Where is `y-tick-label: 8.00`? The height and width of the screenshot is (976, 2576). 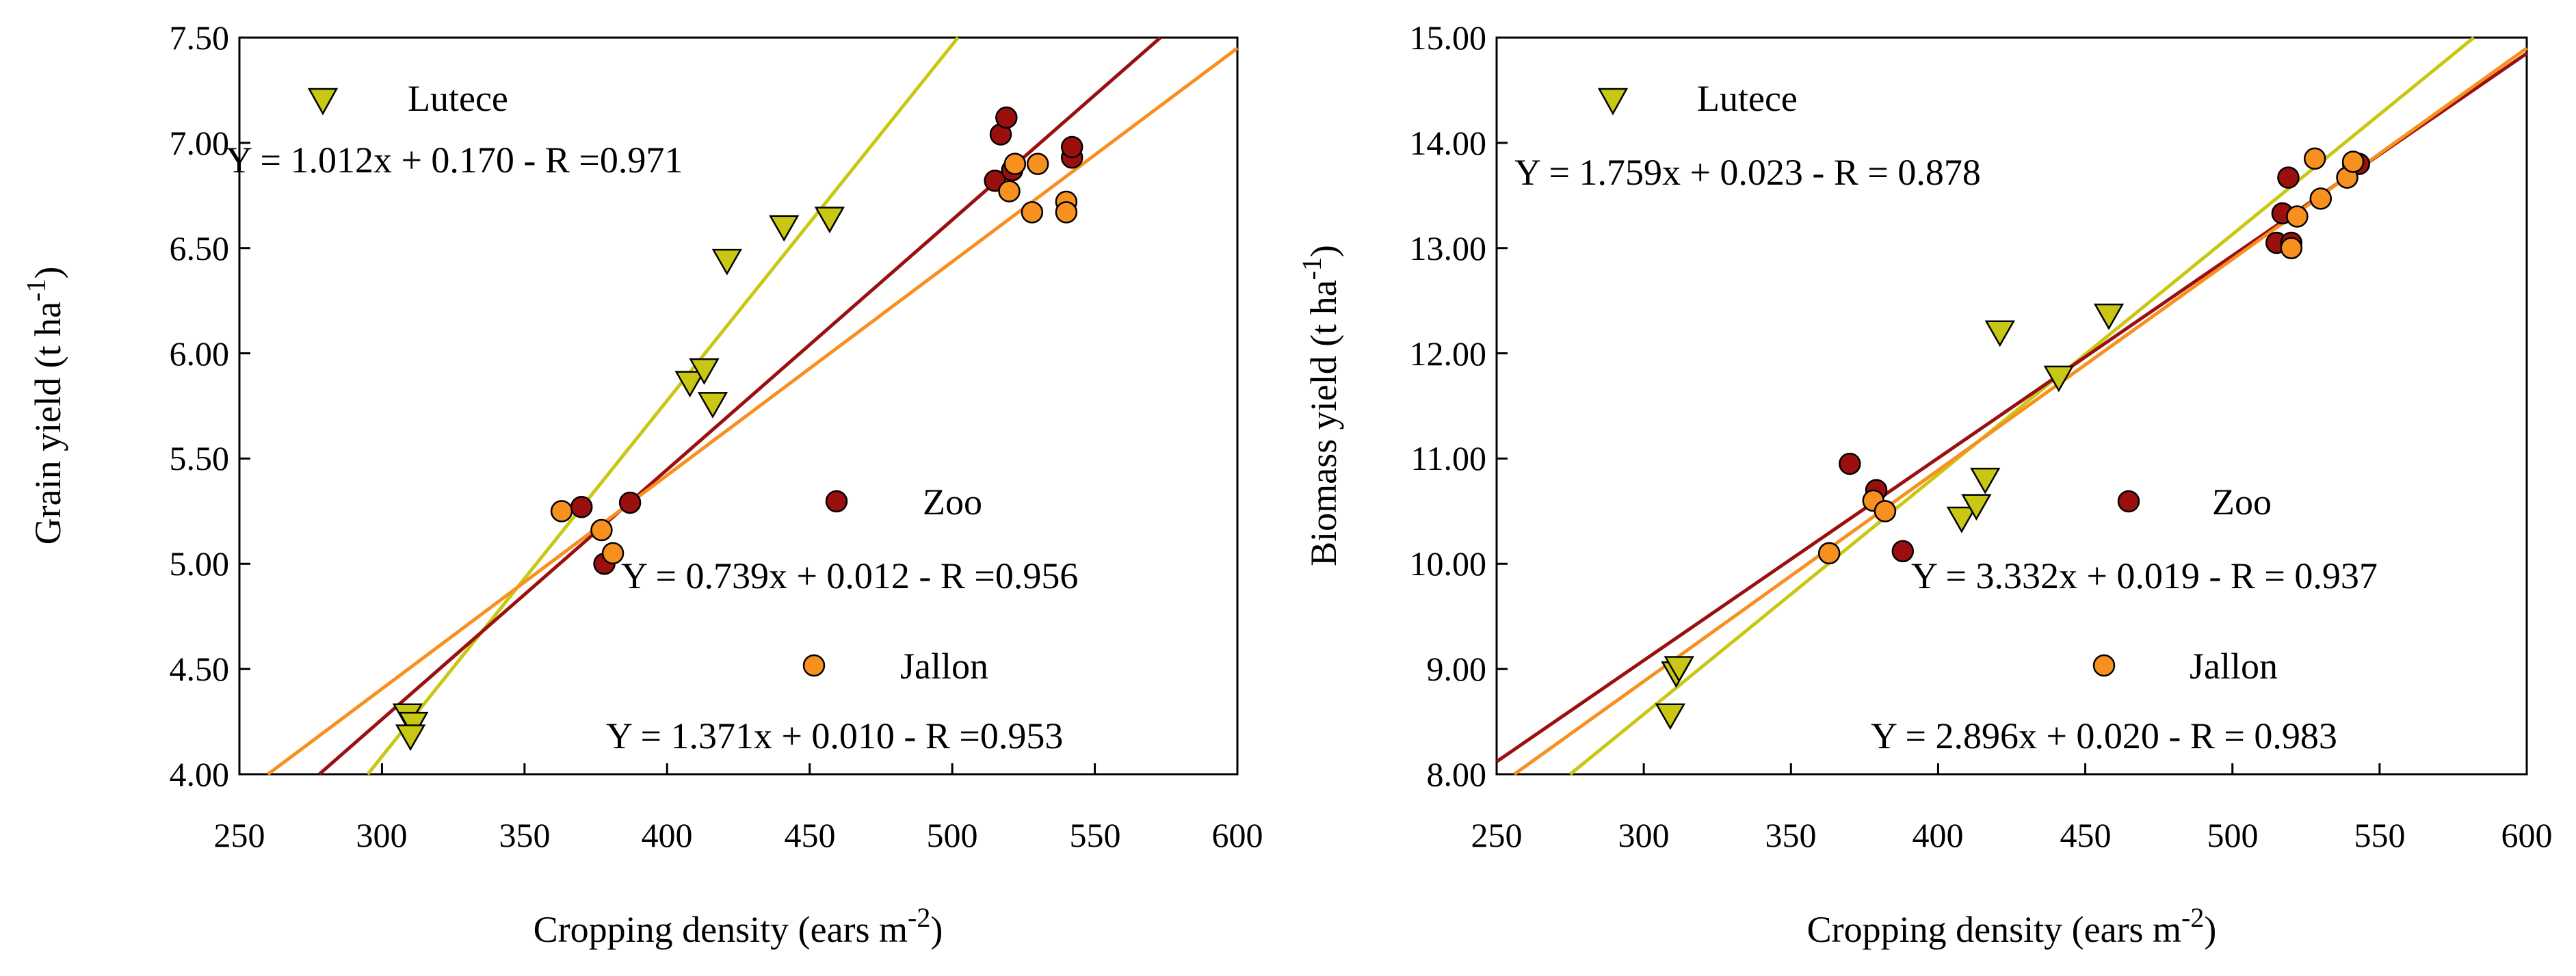 y-tick-label: 8.00 is located at coordinates (1457, 774).